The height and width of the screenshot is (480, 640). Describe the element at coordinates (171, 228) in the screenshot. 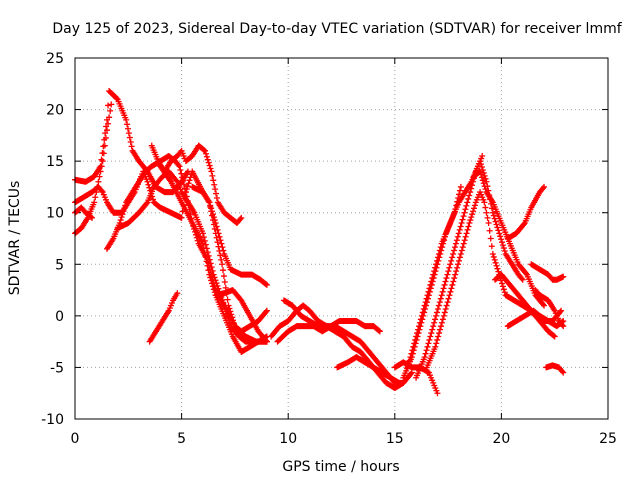

I see `series-track2` at that location.